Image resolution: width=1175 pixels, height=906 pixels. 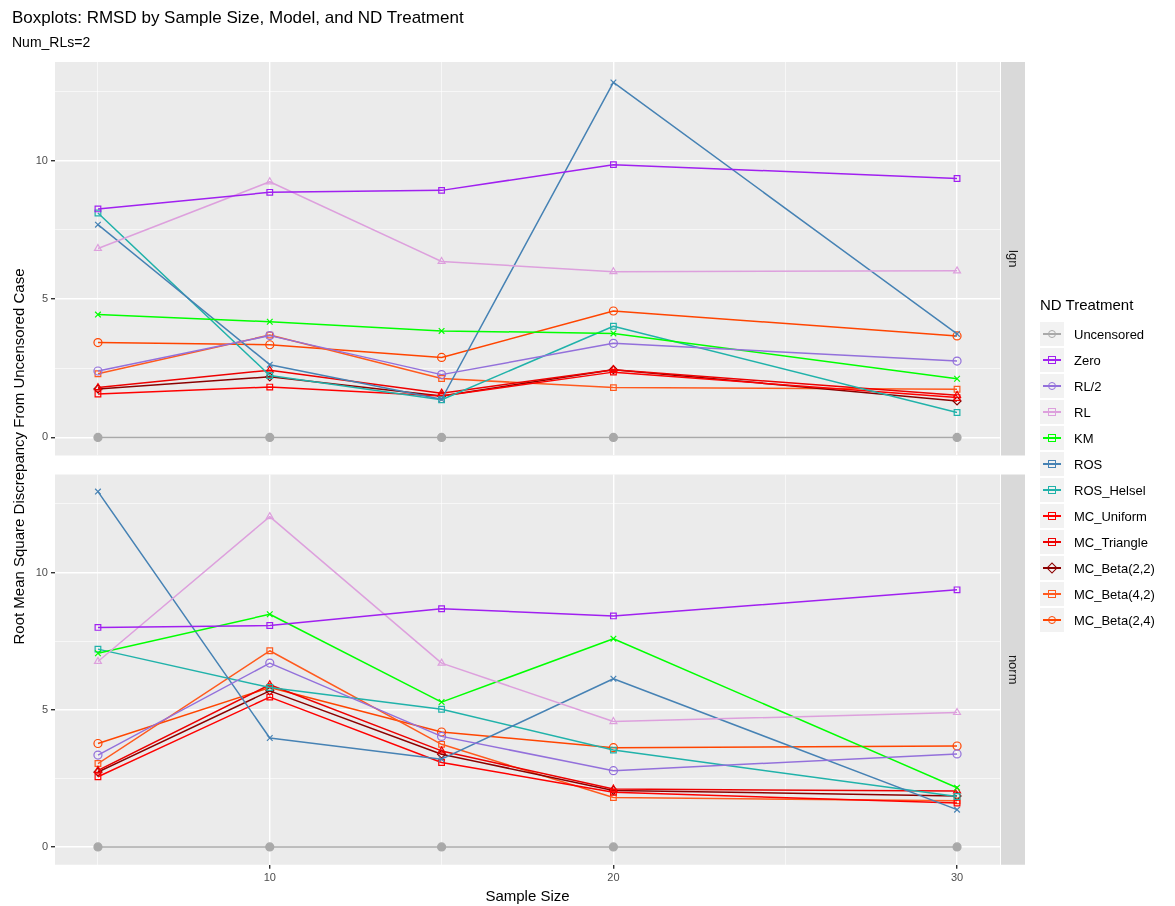 What do you see at coordinates (1014, 669) in the screenshot?
I see `text: norm` at bounding box center [1014, 669].